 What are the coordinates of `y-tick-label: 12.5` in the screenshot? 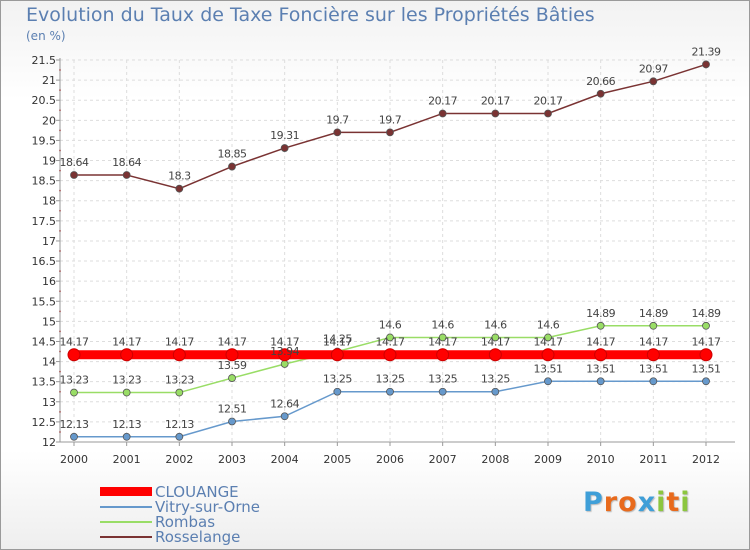 It's located at (44, 422).